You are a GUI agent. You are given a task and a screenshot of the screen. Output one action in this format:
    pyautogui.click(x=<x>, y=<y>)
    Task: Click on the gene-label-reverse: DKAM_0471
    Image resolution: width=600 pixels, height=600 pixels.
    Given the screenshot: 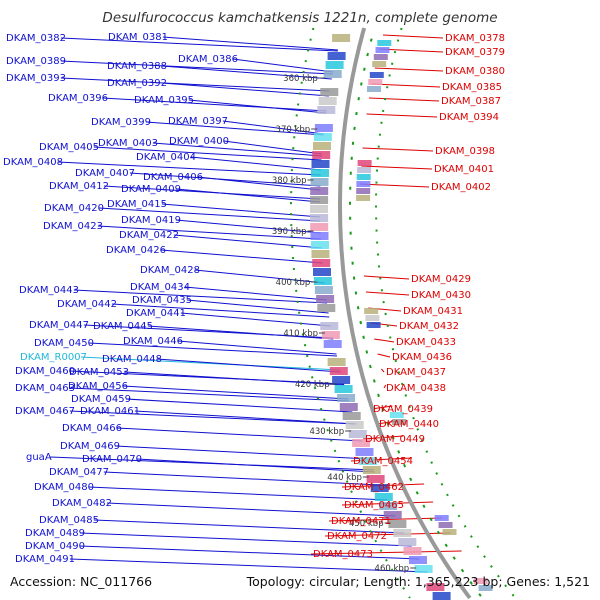 What is the action you would take?
    pyautogui.click(x=361, y=521)
    